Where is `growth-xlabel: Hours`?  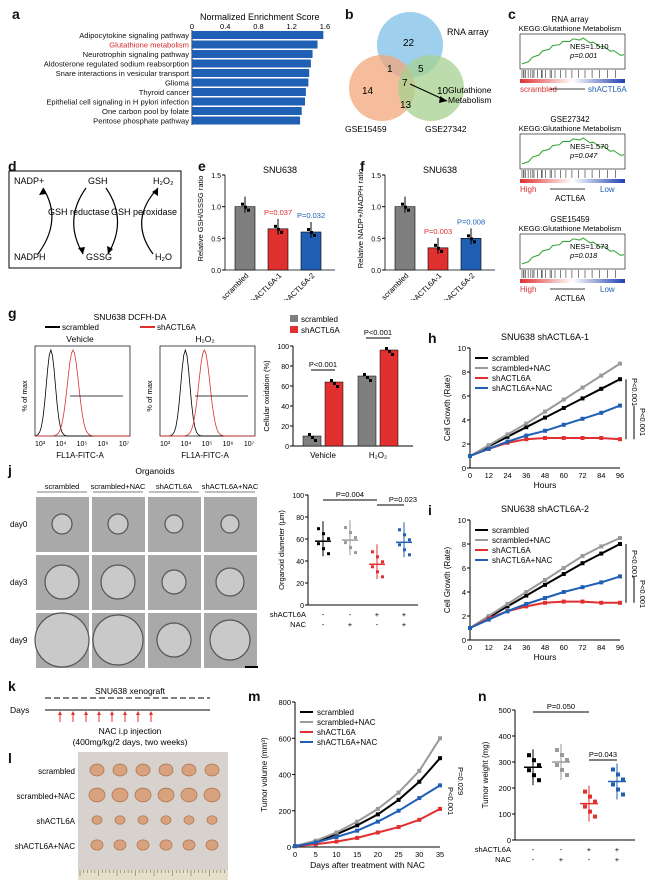 growth-xlabel: Hours is located at coordinates (545, 657).